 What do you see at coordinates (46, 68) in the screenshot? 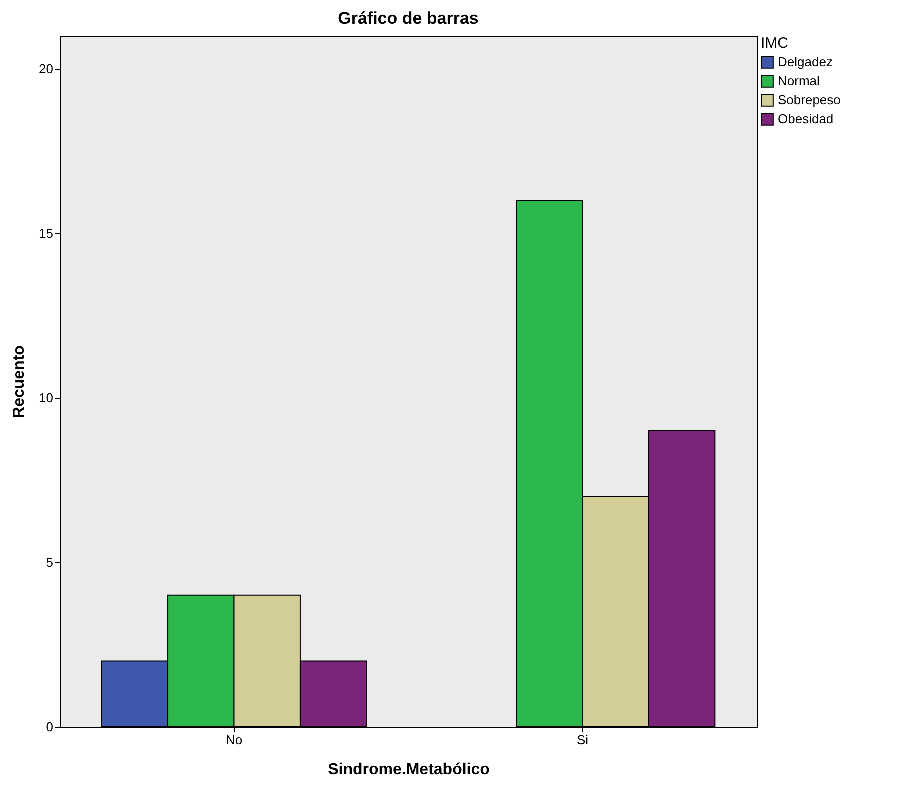
I see `y-tick-label: 20` at bounding box center [46, 68].